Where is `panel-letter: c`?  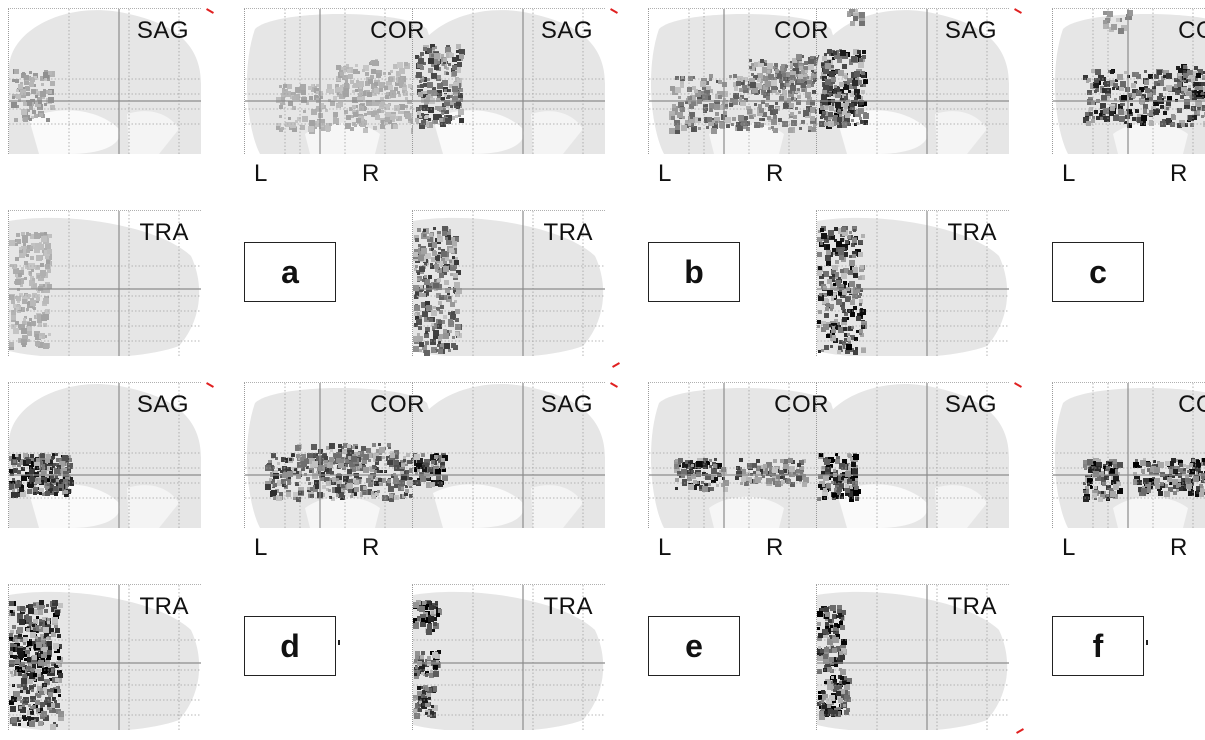 panel-letter: c is located at coordinates (1098, 271).